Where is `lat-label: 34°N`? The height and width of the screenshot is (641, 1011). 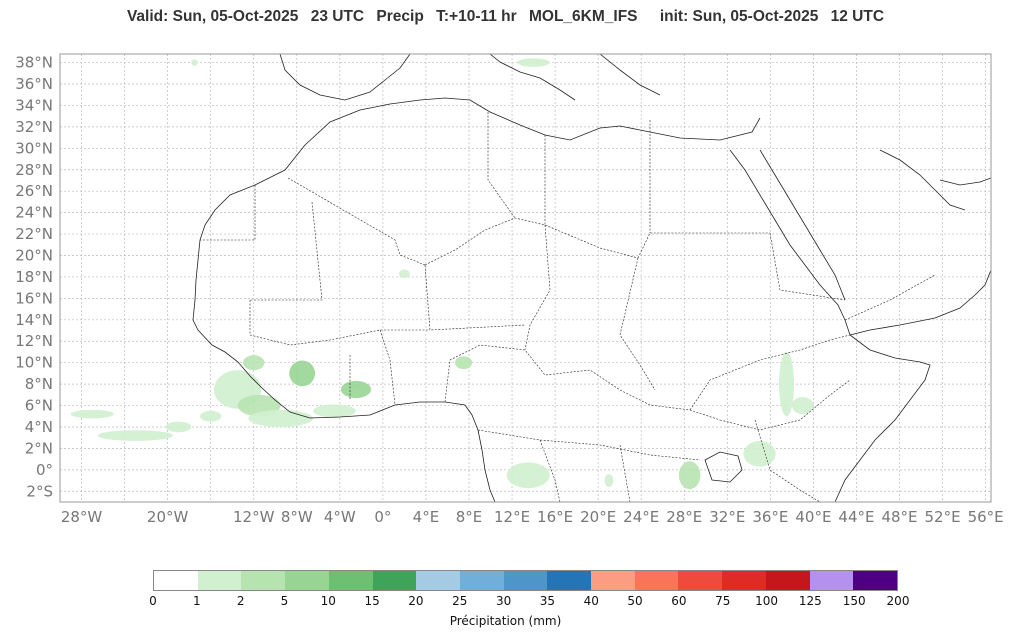
lat-label: 34°N is located at coordinates (34, 105).